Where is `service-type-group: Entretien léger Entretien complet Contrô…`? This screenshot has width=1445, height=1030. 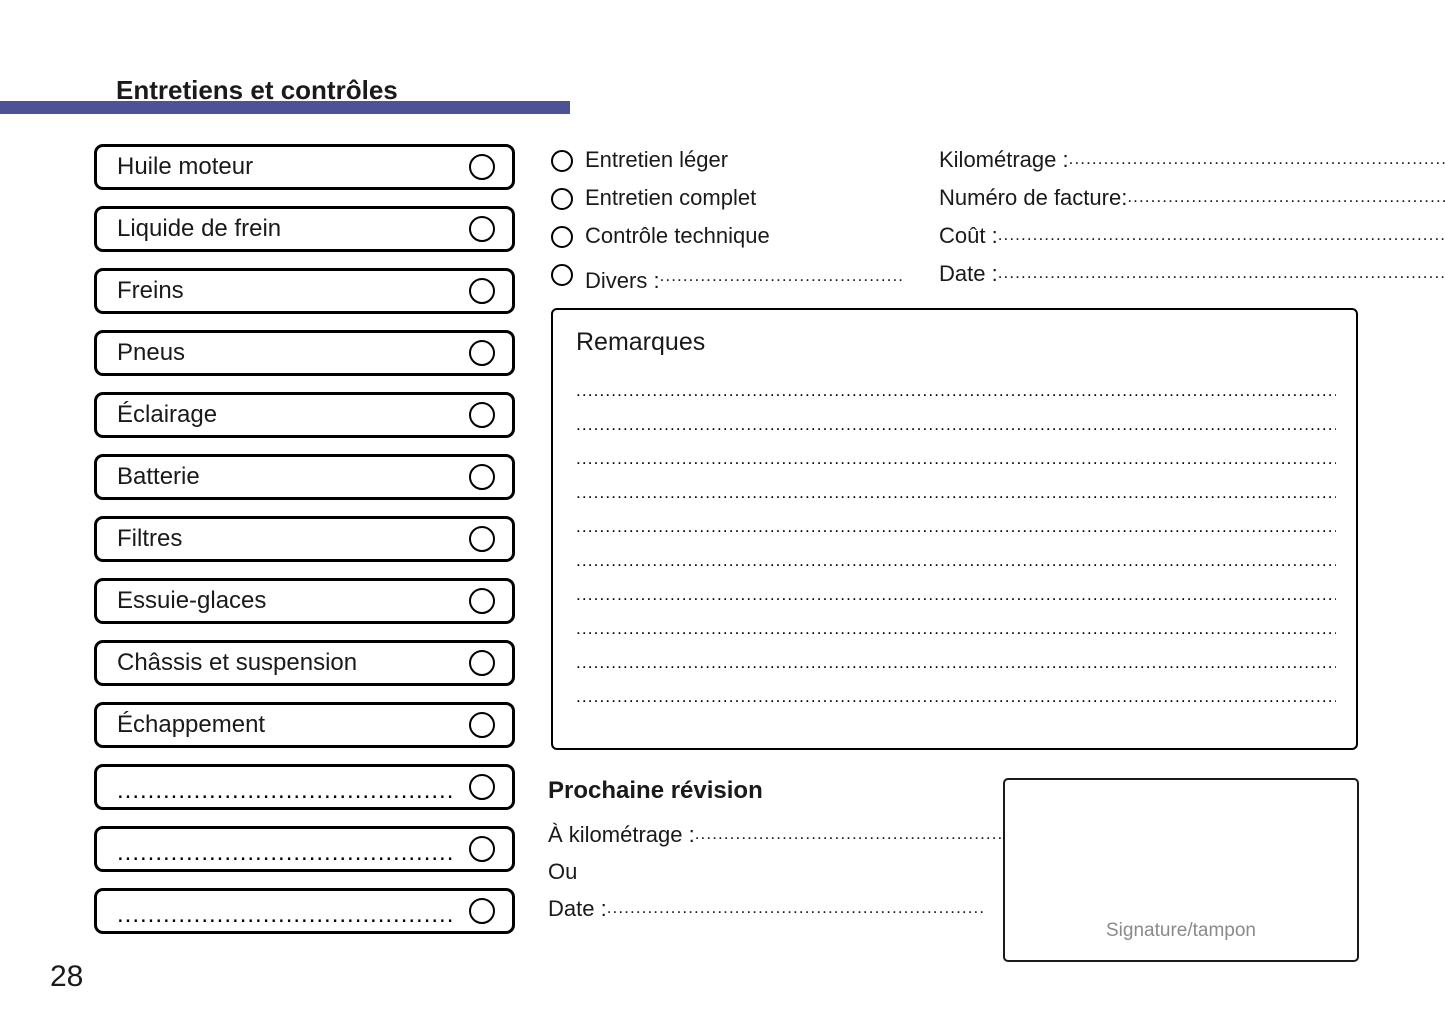 service-type-group: Entretien léger Entretien complet Contrô… is located at coordinates (741, 222).